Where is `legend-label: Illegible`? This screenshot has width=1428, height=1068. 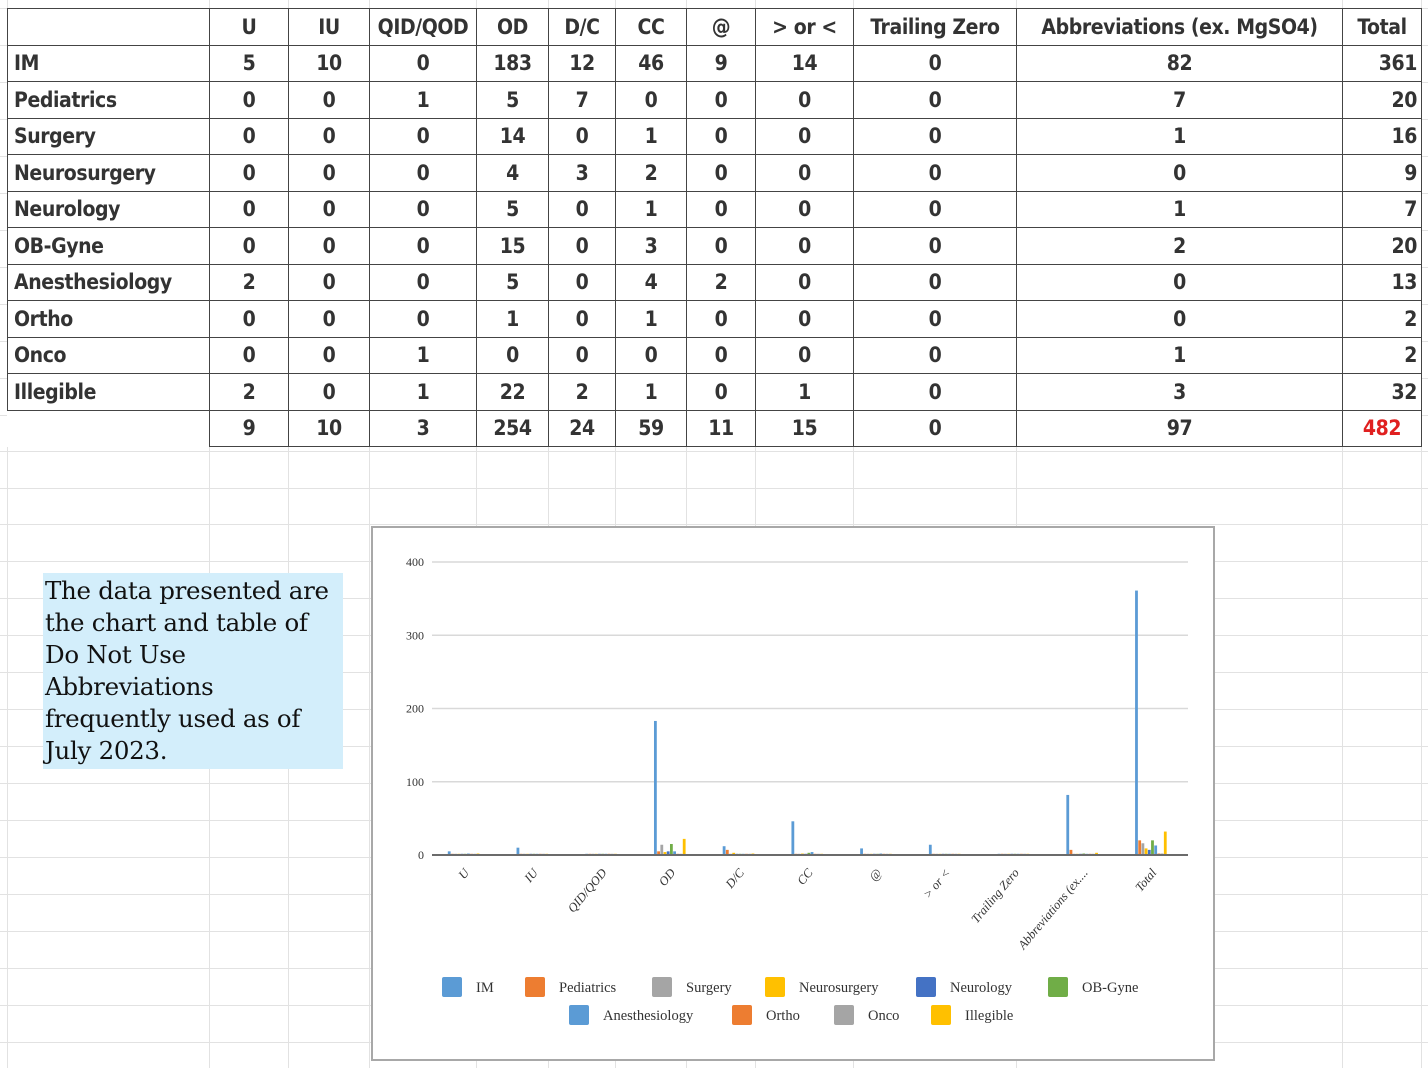 legend-label: Illegible is located at coordinates (989, 1016).